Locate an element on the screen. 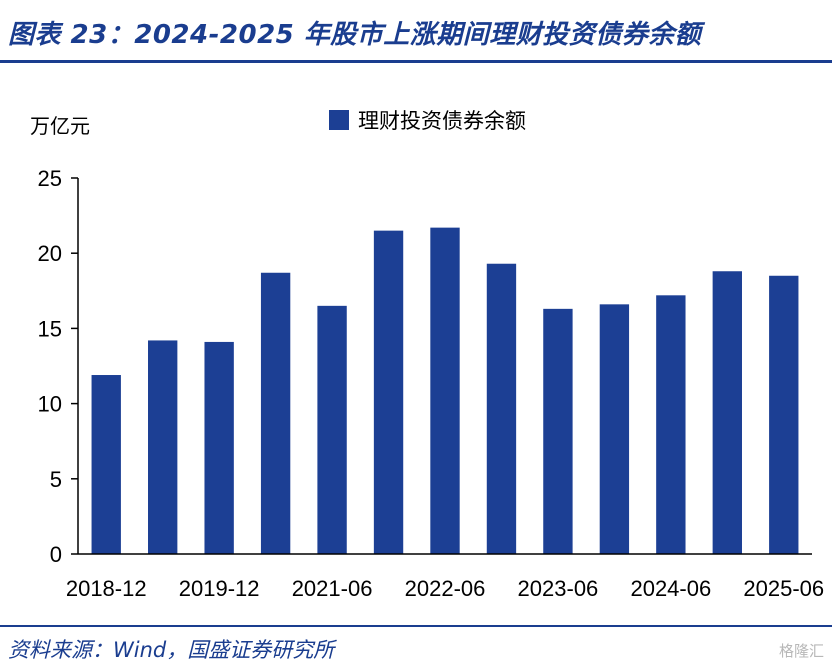  legend-label: 理财投资债券余额 is located at coordinates (442, 121).